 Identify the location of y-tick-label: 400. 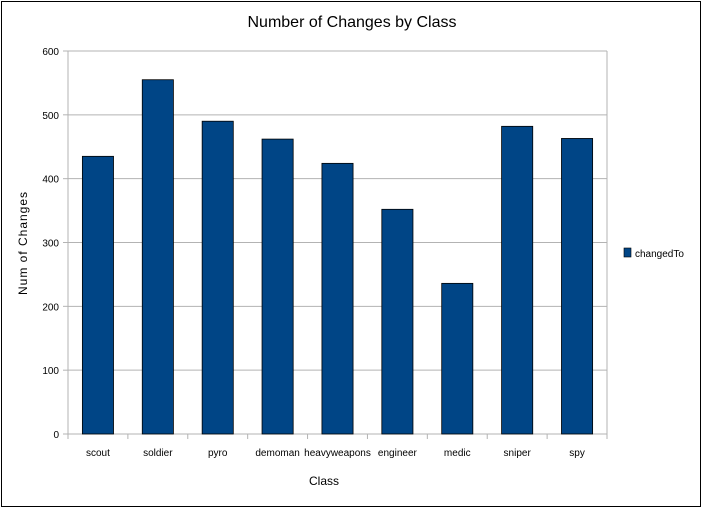
(50, 180).